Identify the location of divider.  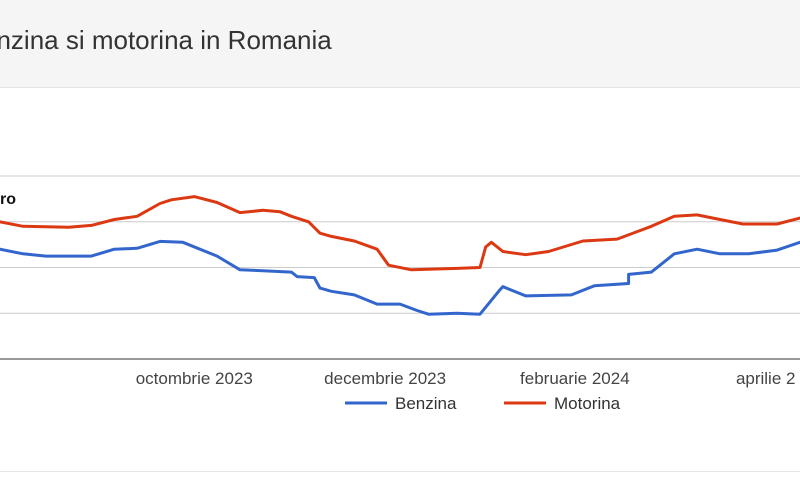
(400, 471).